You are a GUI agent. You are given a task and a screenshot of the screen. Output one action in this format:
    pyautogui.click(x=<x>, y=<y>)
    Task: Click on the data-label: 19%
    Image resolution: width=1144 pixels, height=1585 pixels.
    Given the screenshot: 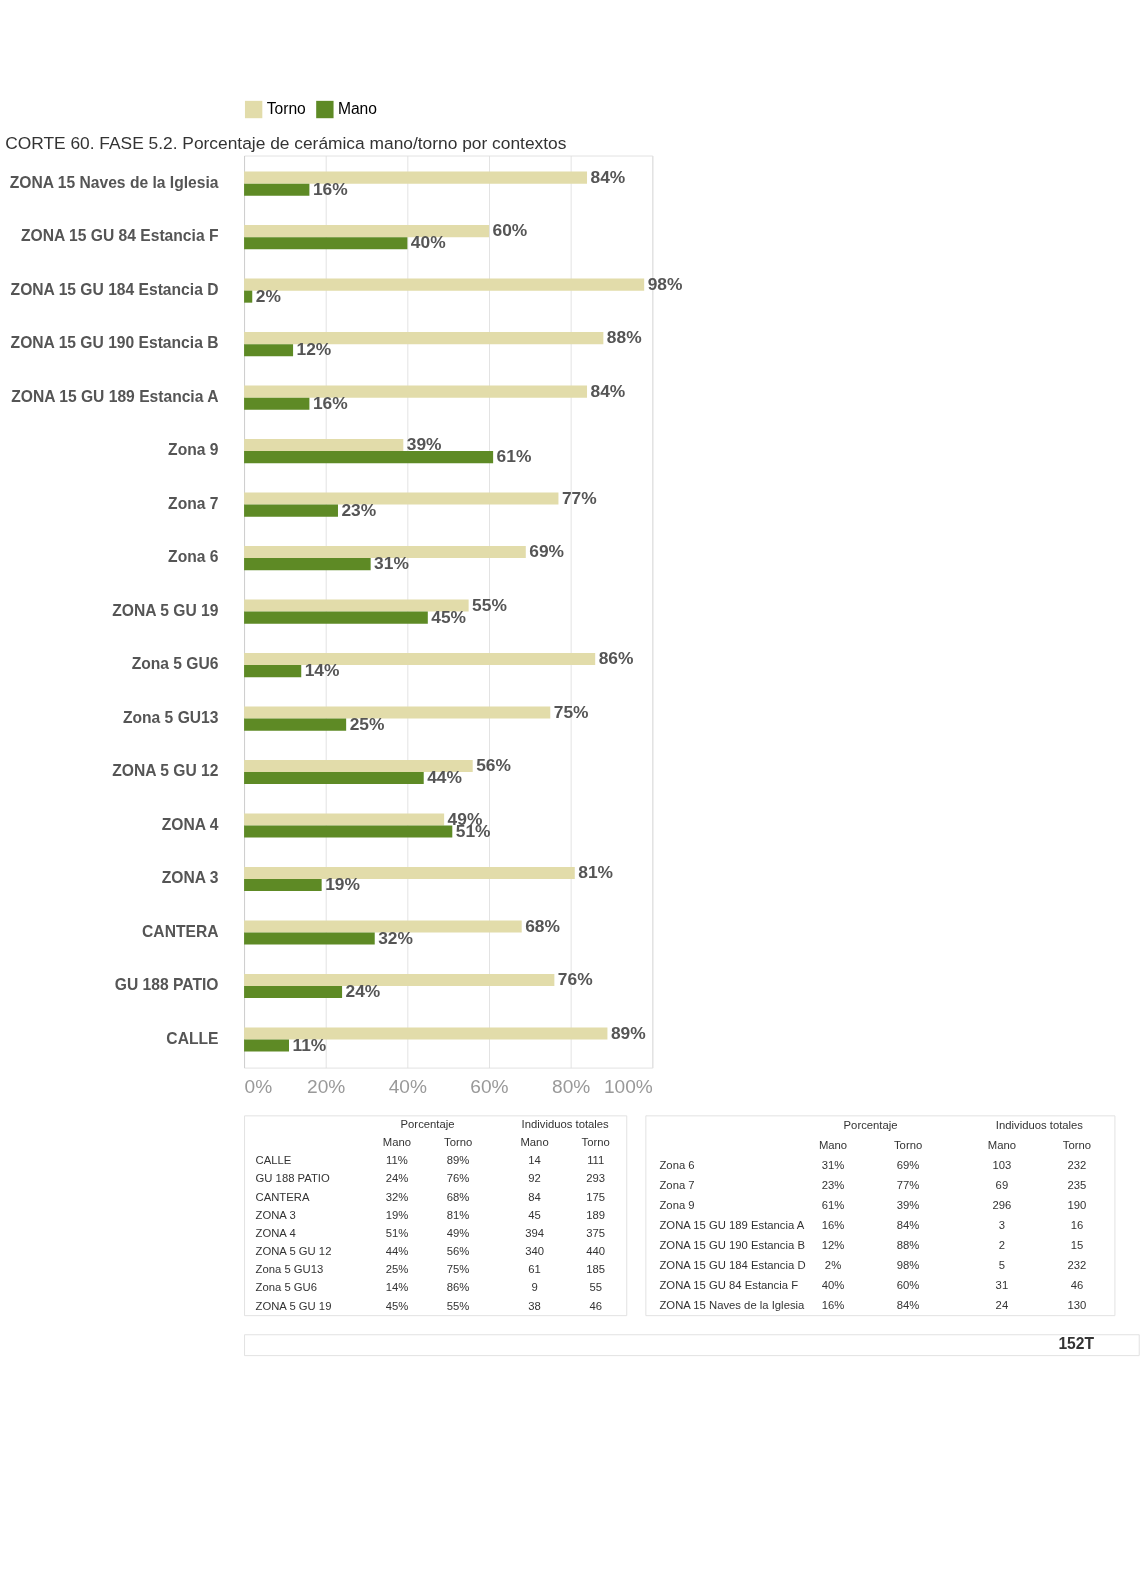 What is the action you would take?
    pyautogui.click(x=342, y=884)
    